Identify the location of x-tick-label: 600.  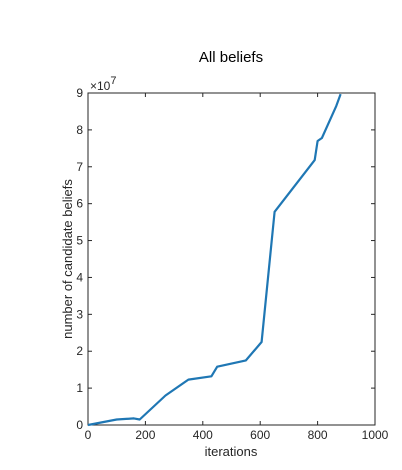
(260, 435).